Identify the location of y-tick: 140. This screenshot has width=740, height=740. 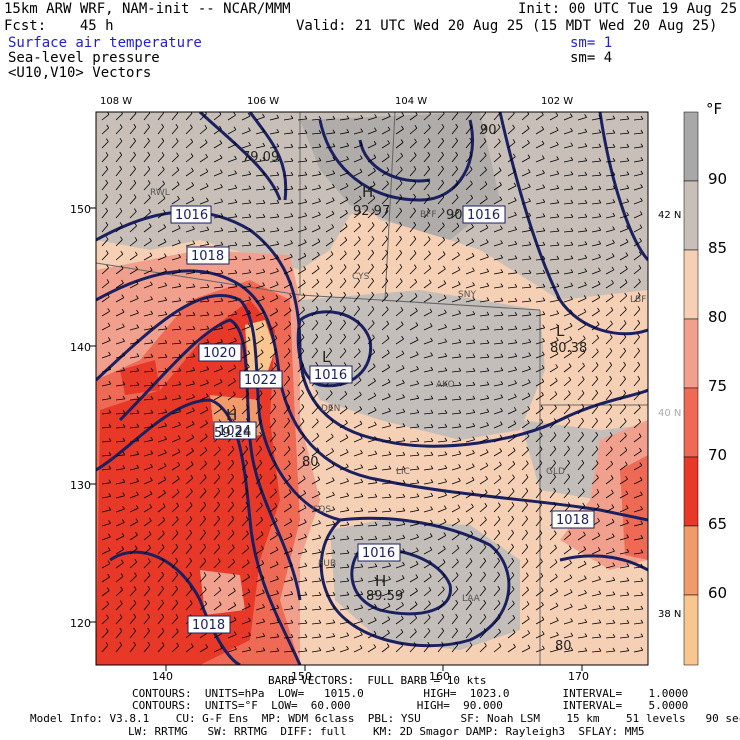
(80, 347).